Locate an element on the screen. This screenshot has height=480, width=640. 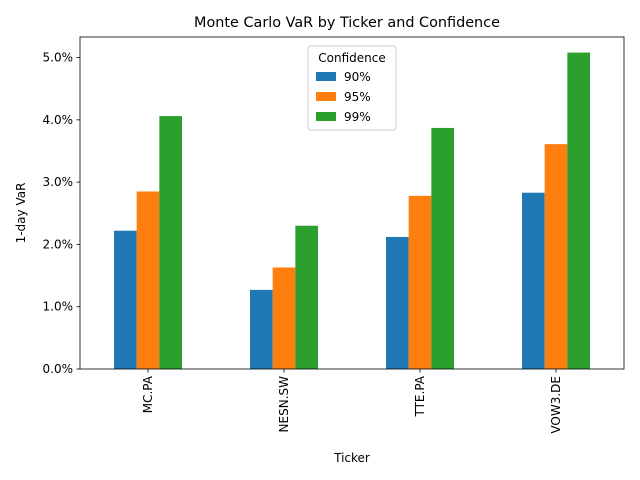
x-axis: MC.PA NESN.SW TTE.PA VOW3.DE is located at coordinates (352, 401).